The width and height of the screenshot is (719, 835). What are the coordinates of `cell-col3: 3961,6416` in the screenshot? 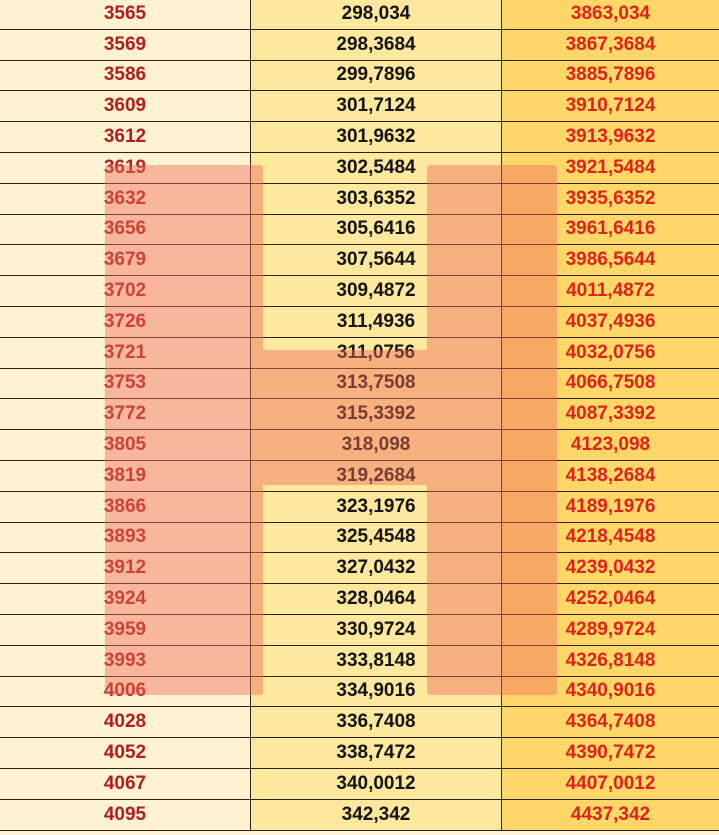 It's located at (610, 229).